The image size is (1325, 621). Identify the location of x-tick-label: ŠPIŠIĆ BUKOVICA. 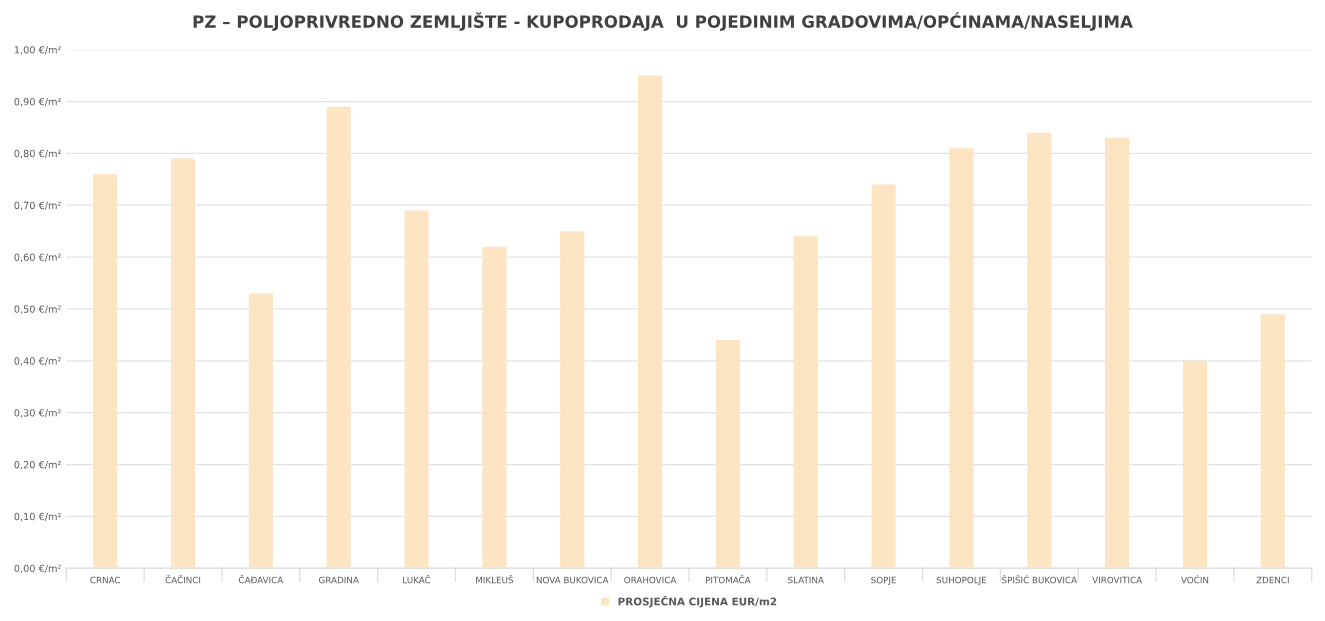
(1039, 579).